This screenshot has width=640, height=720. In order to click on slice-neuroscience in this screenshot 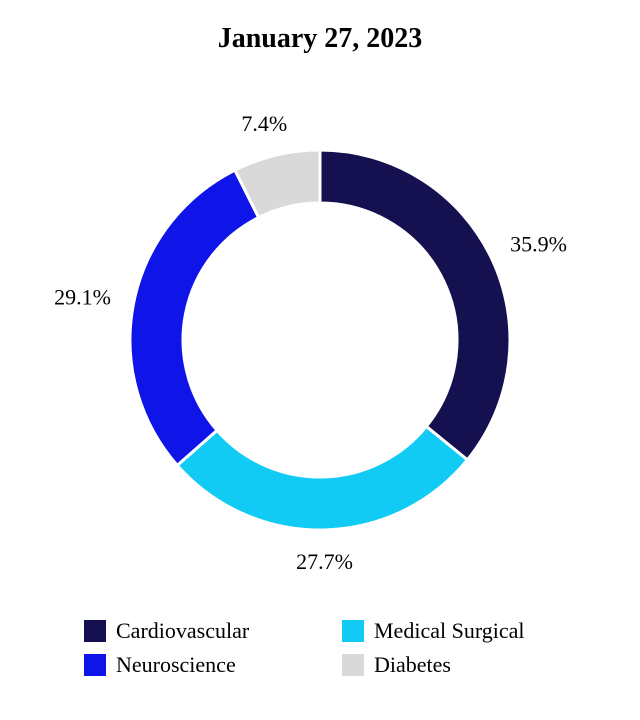, I will do `click(194, 317)`.